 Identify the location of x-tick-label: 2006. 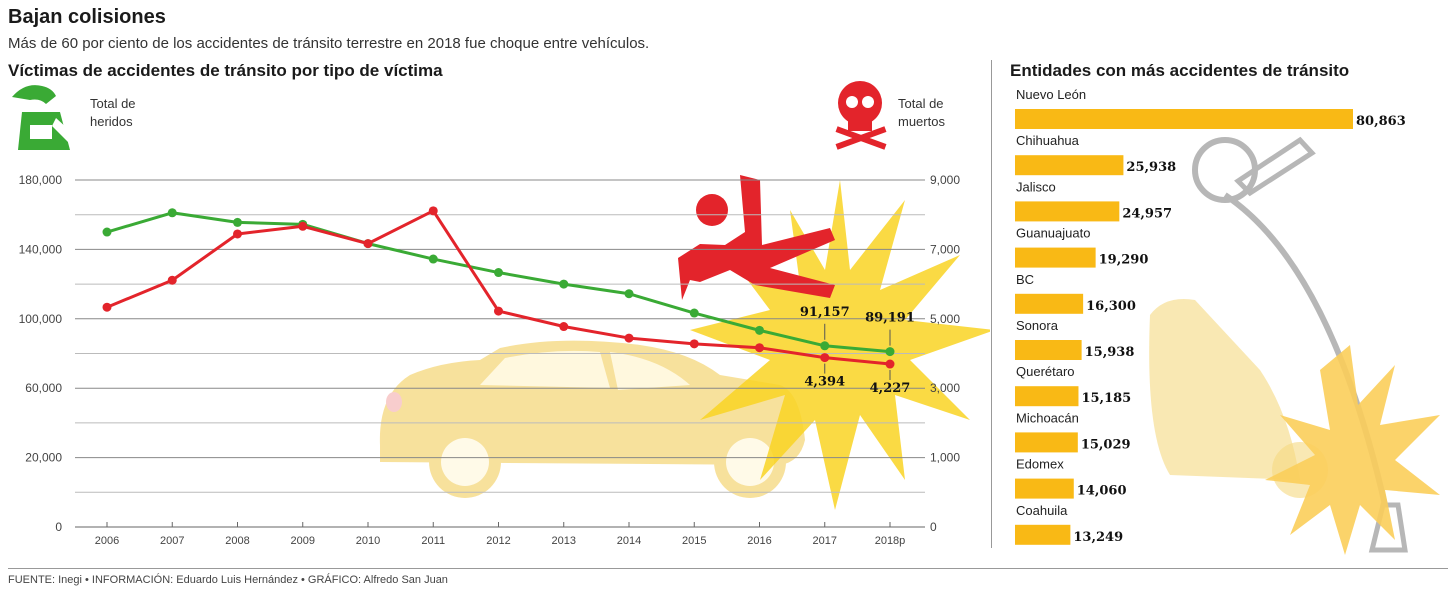
(107, 541).